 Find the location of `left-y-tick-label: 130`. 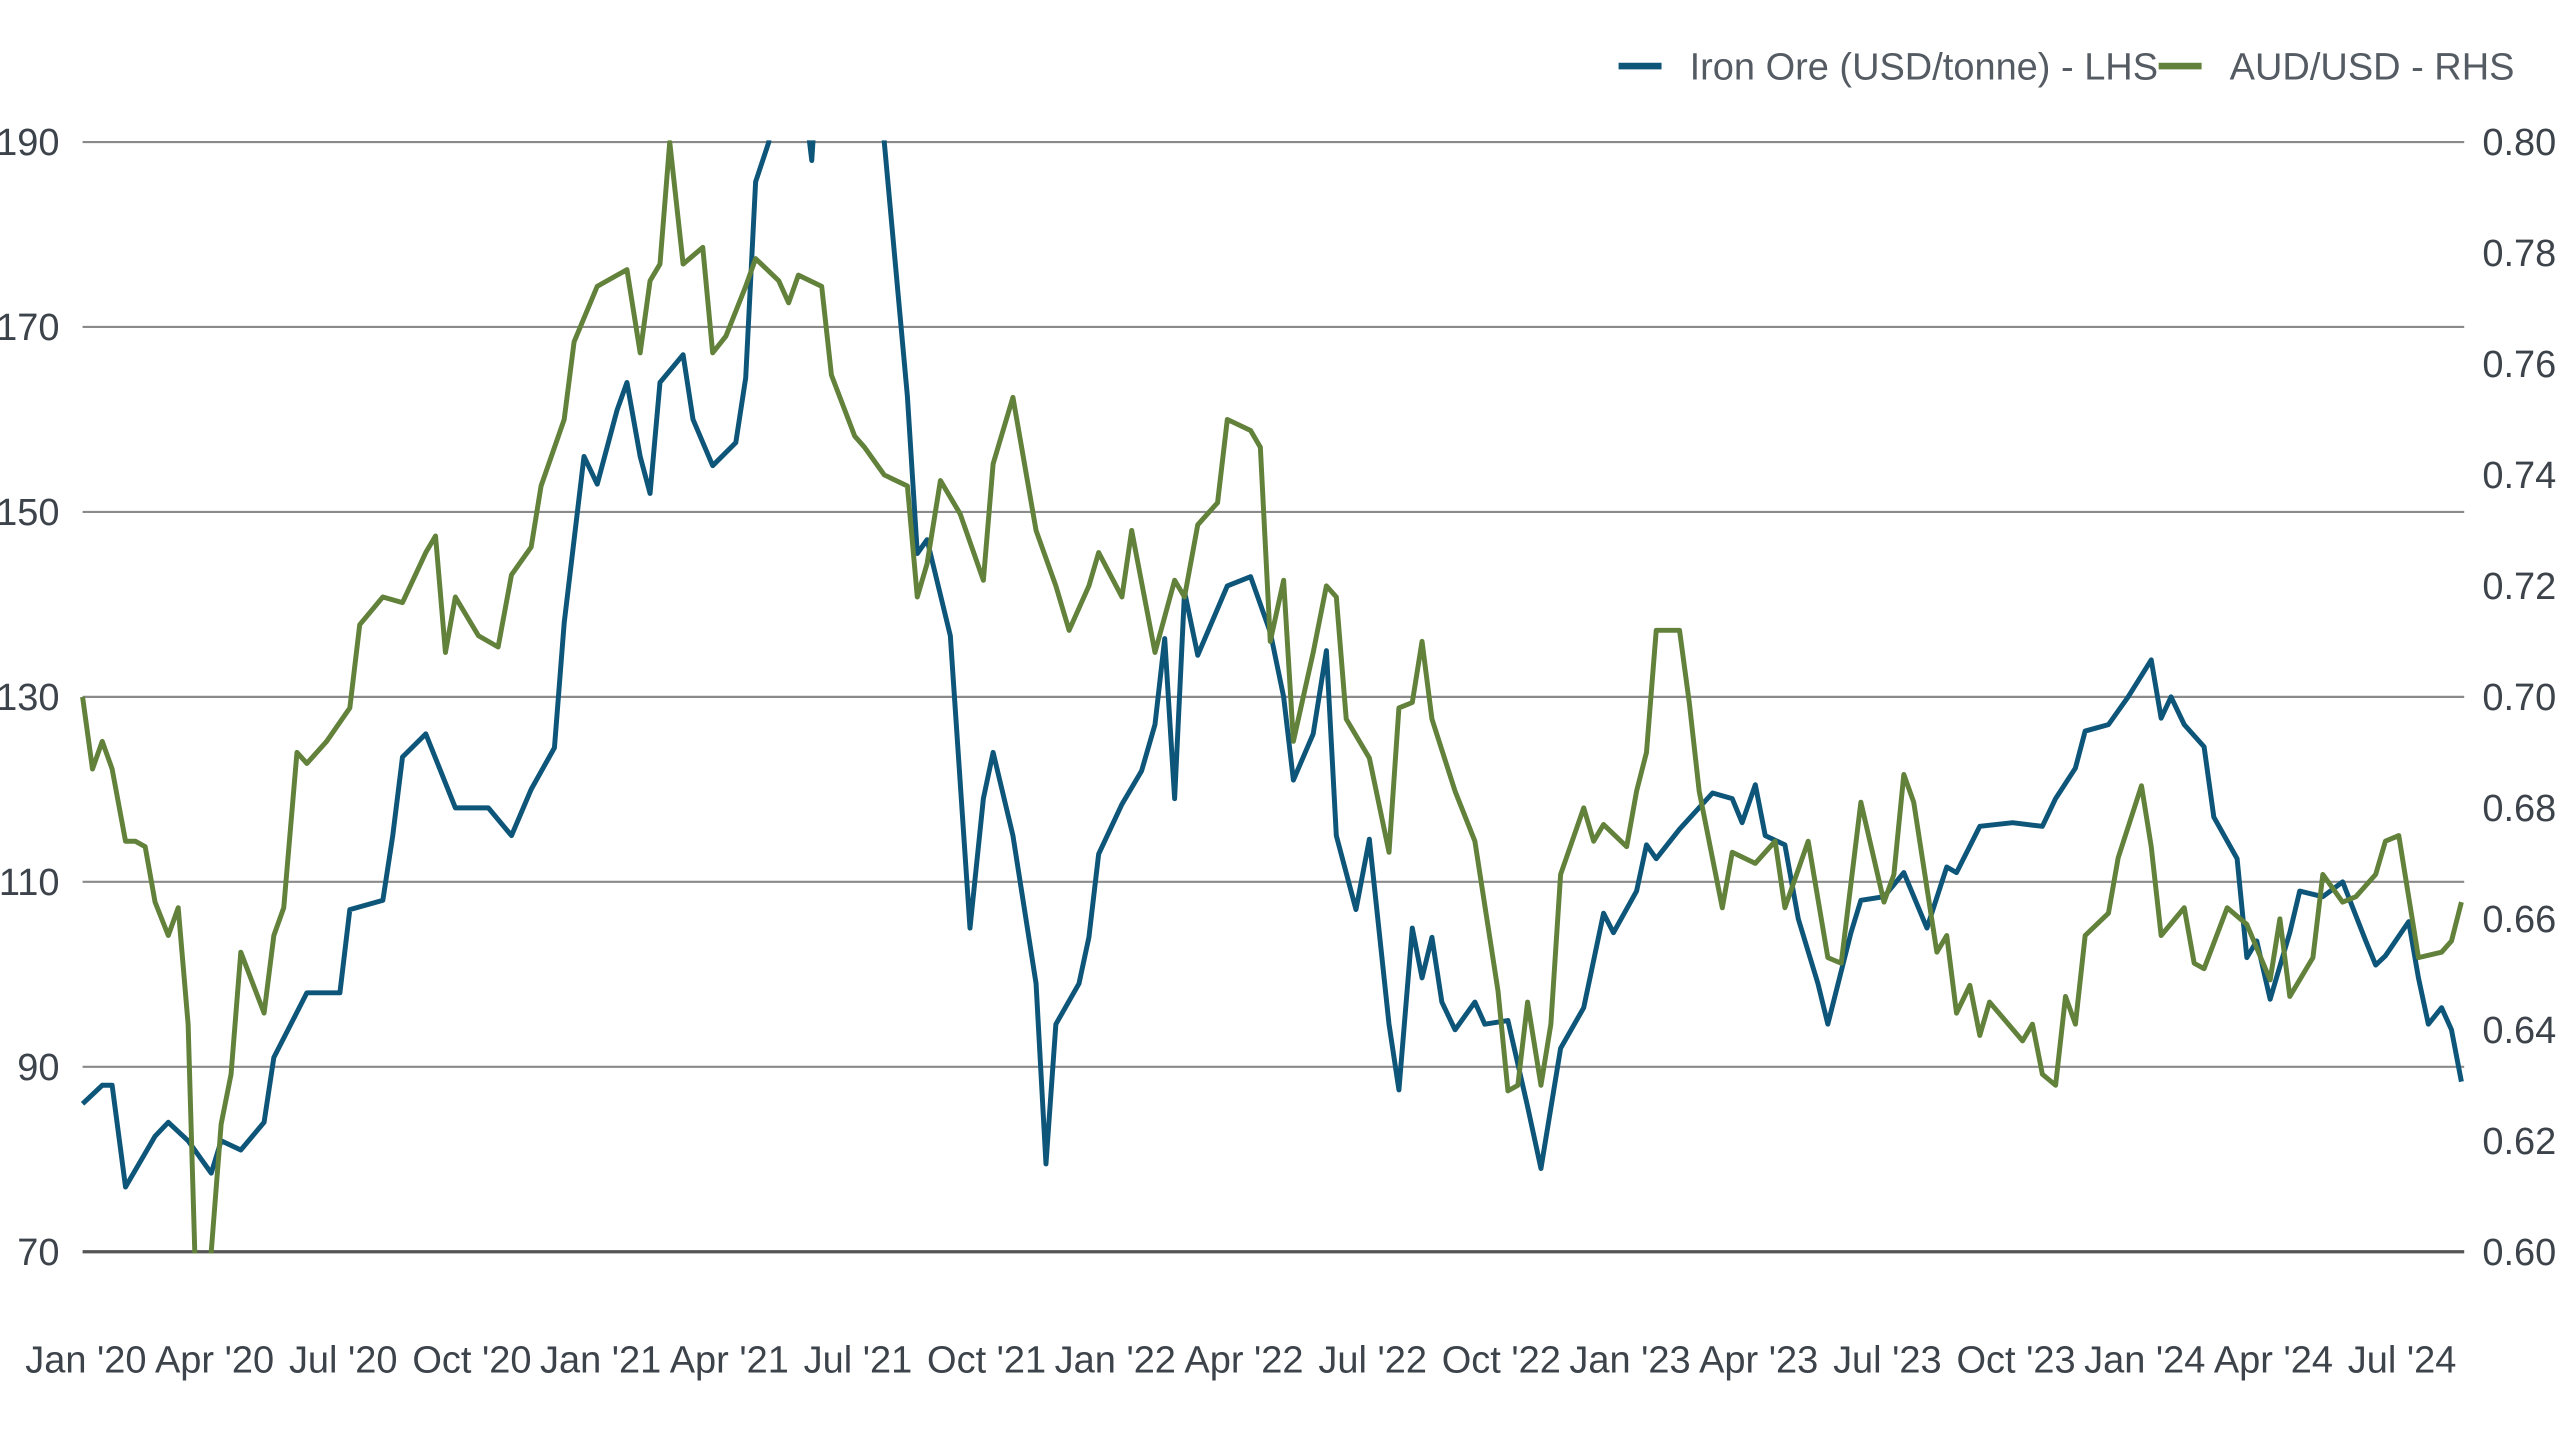

left-y-tick-label: 130 is located at coordinates (29, 698).